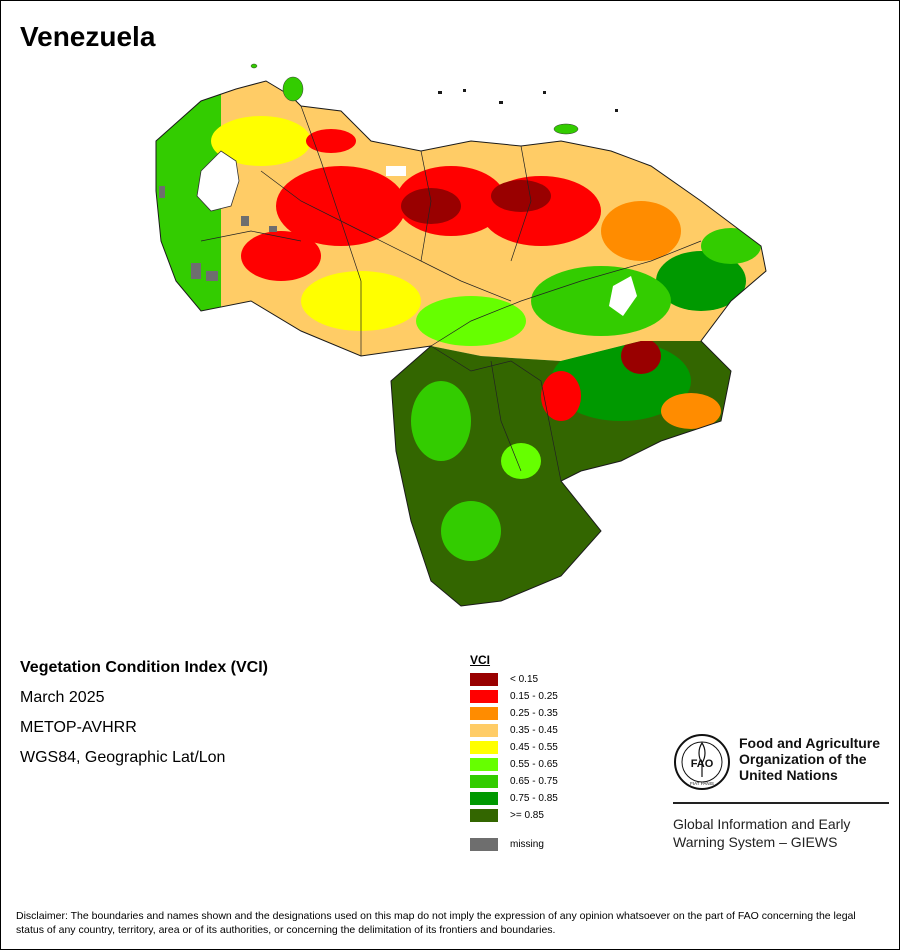 This screenshot has height=950, width=900. I want to click on fao-logo-icon: FAO FIAT PANIS, so click(702, 762).